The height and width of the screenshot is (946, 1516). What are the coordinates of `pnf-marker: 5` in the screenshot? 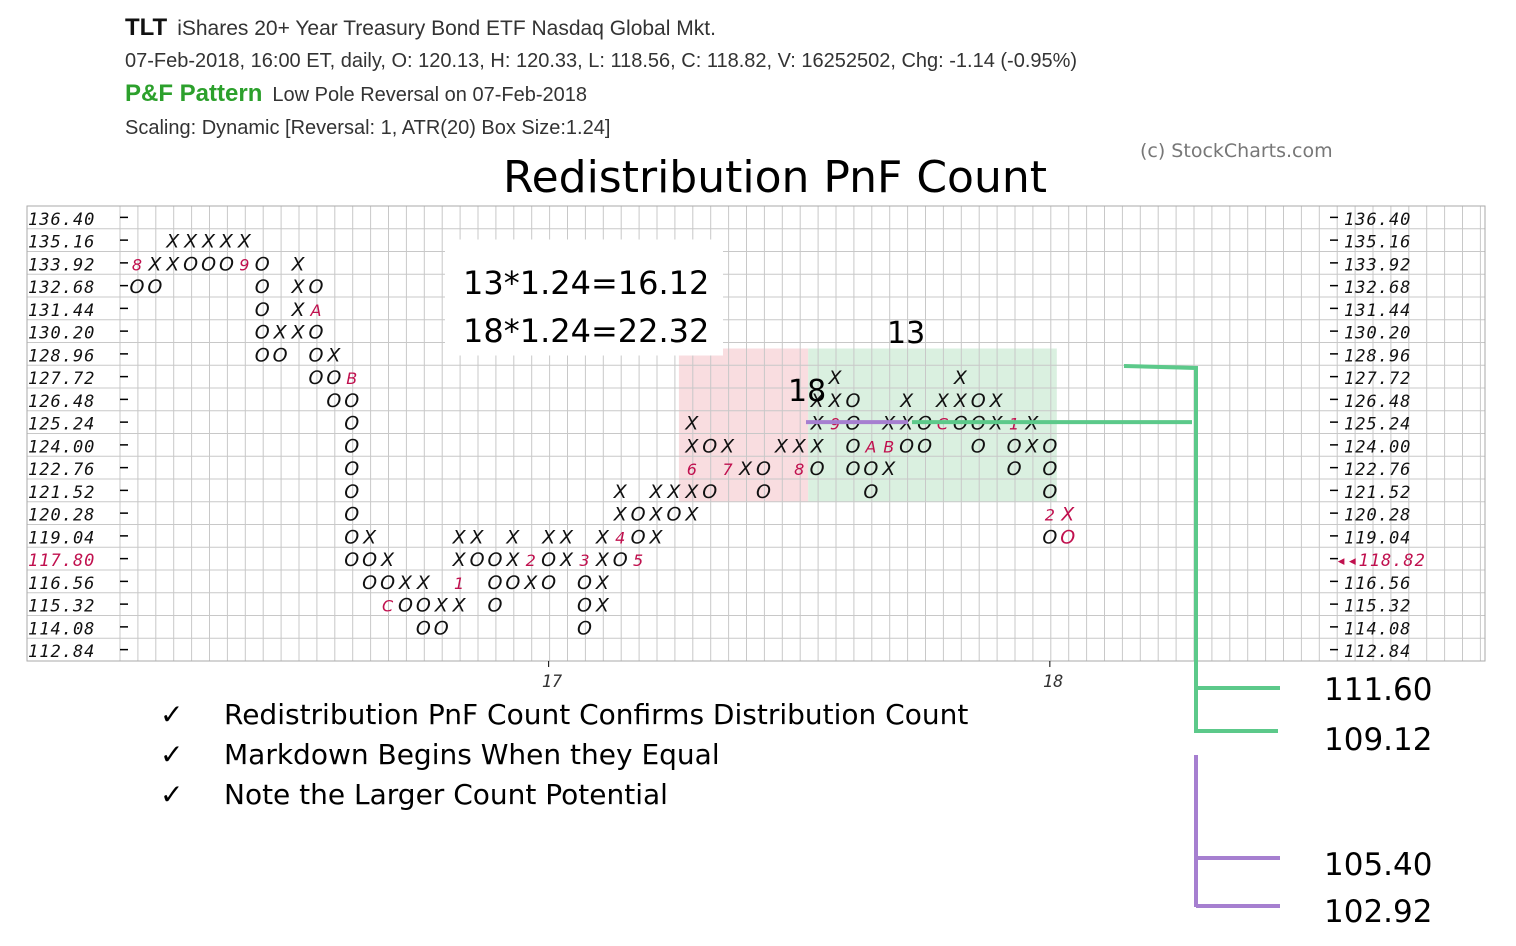 It's located at (638, 560).